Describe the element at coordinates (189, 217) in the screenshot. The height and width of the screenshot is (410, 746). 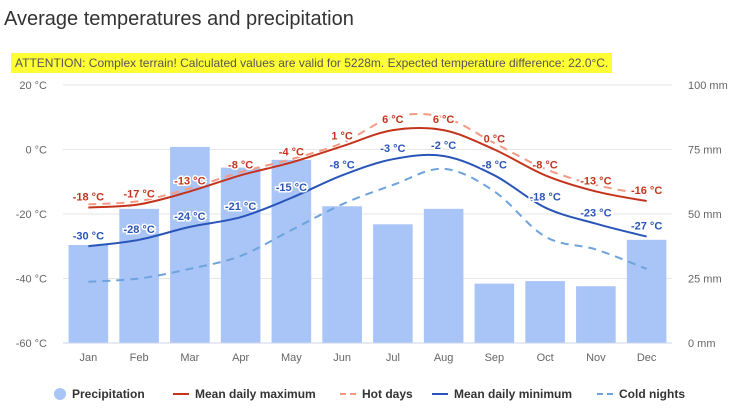
I see `temperature-data-label: -24 °C` at that location.